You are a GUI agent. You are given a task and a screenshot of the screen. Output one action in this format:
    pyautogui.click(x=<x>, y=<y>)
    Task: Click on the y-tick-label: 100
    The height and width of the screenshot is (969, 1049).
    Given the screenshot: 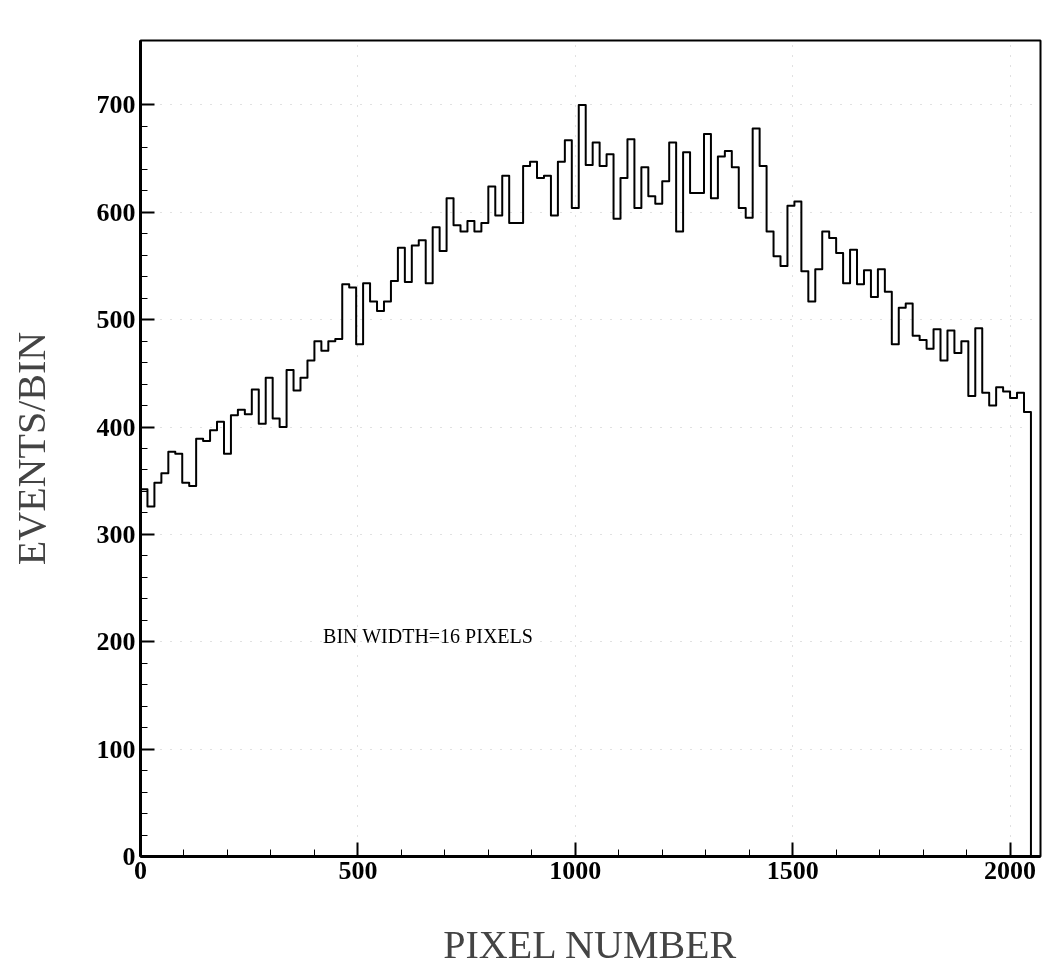 What is the action you would take?
    pyautogui.click(x=116, y=749)
    